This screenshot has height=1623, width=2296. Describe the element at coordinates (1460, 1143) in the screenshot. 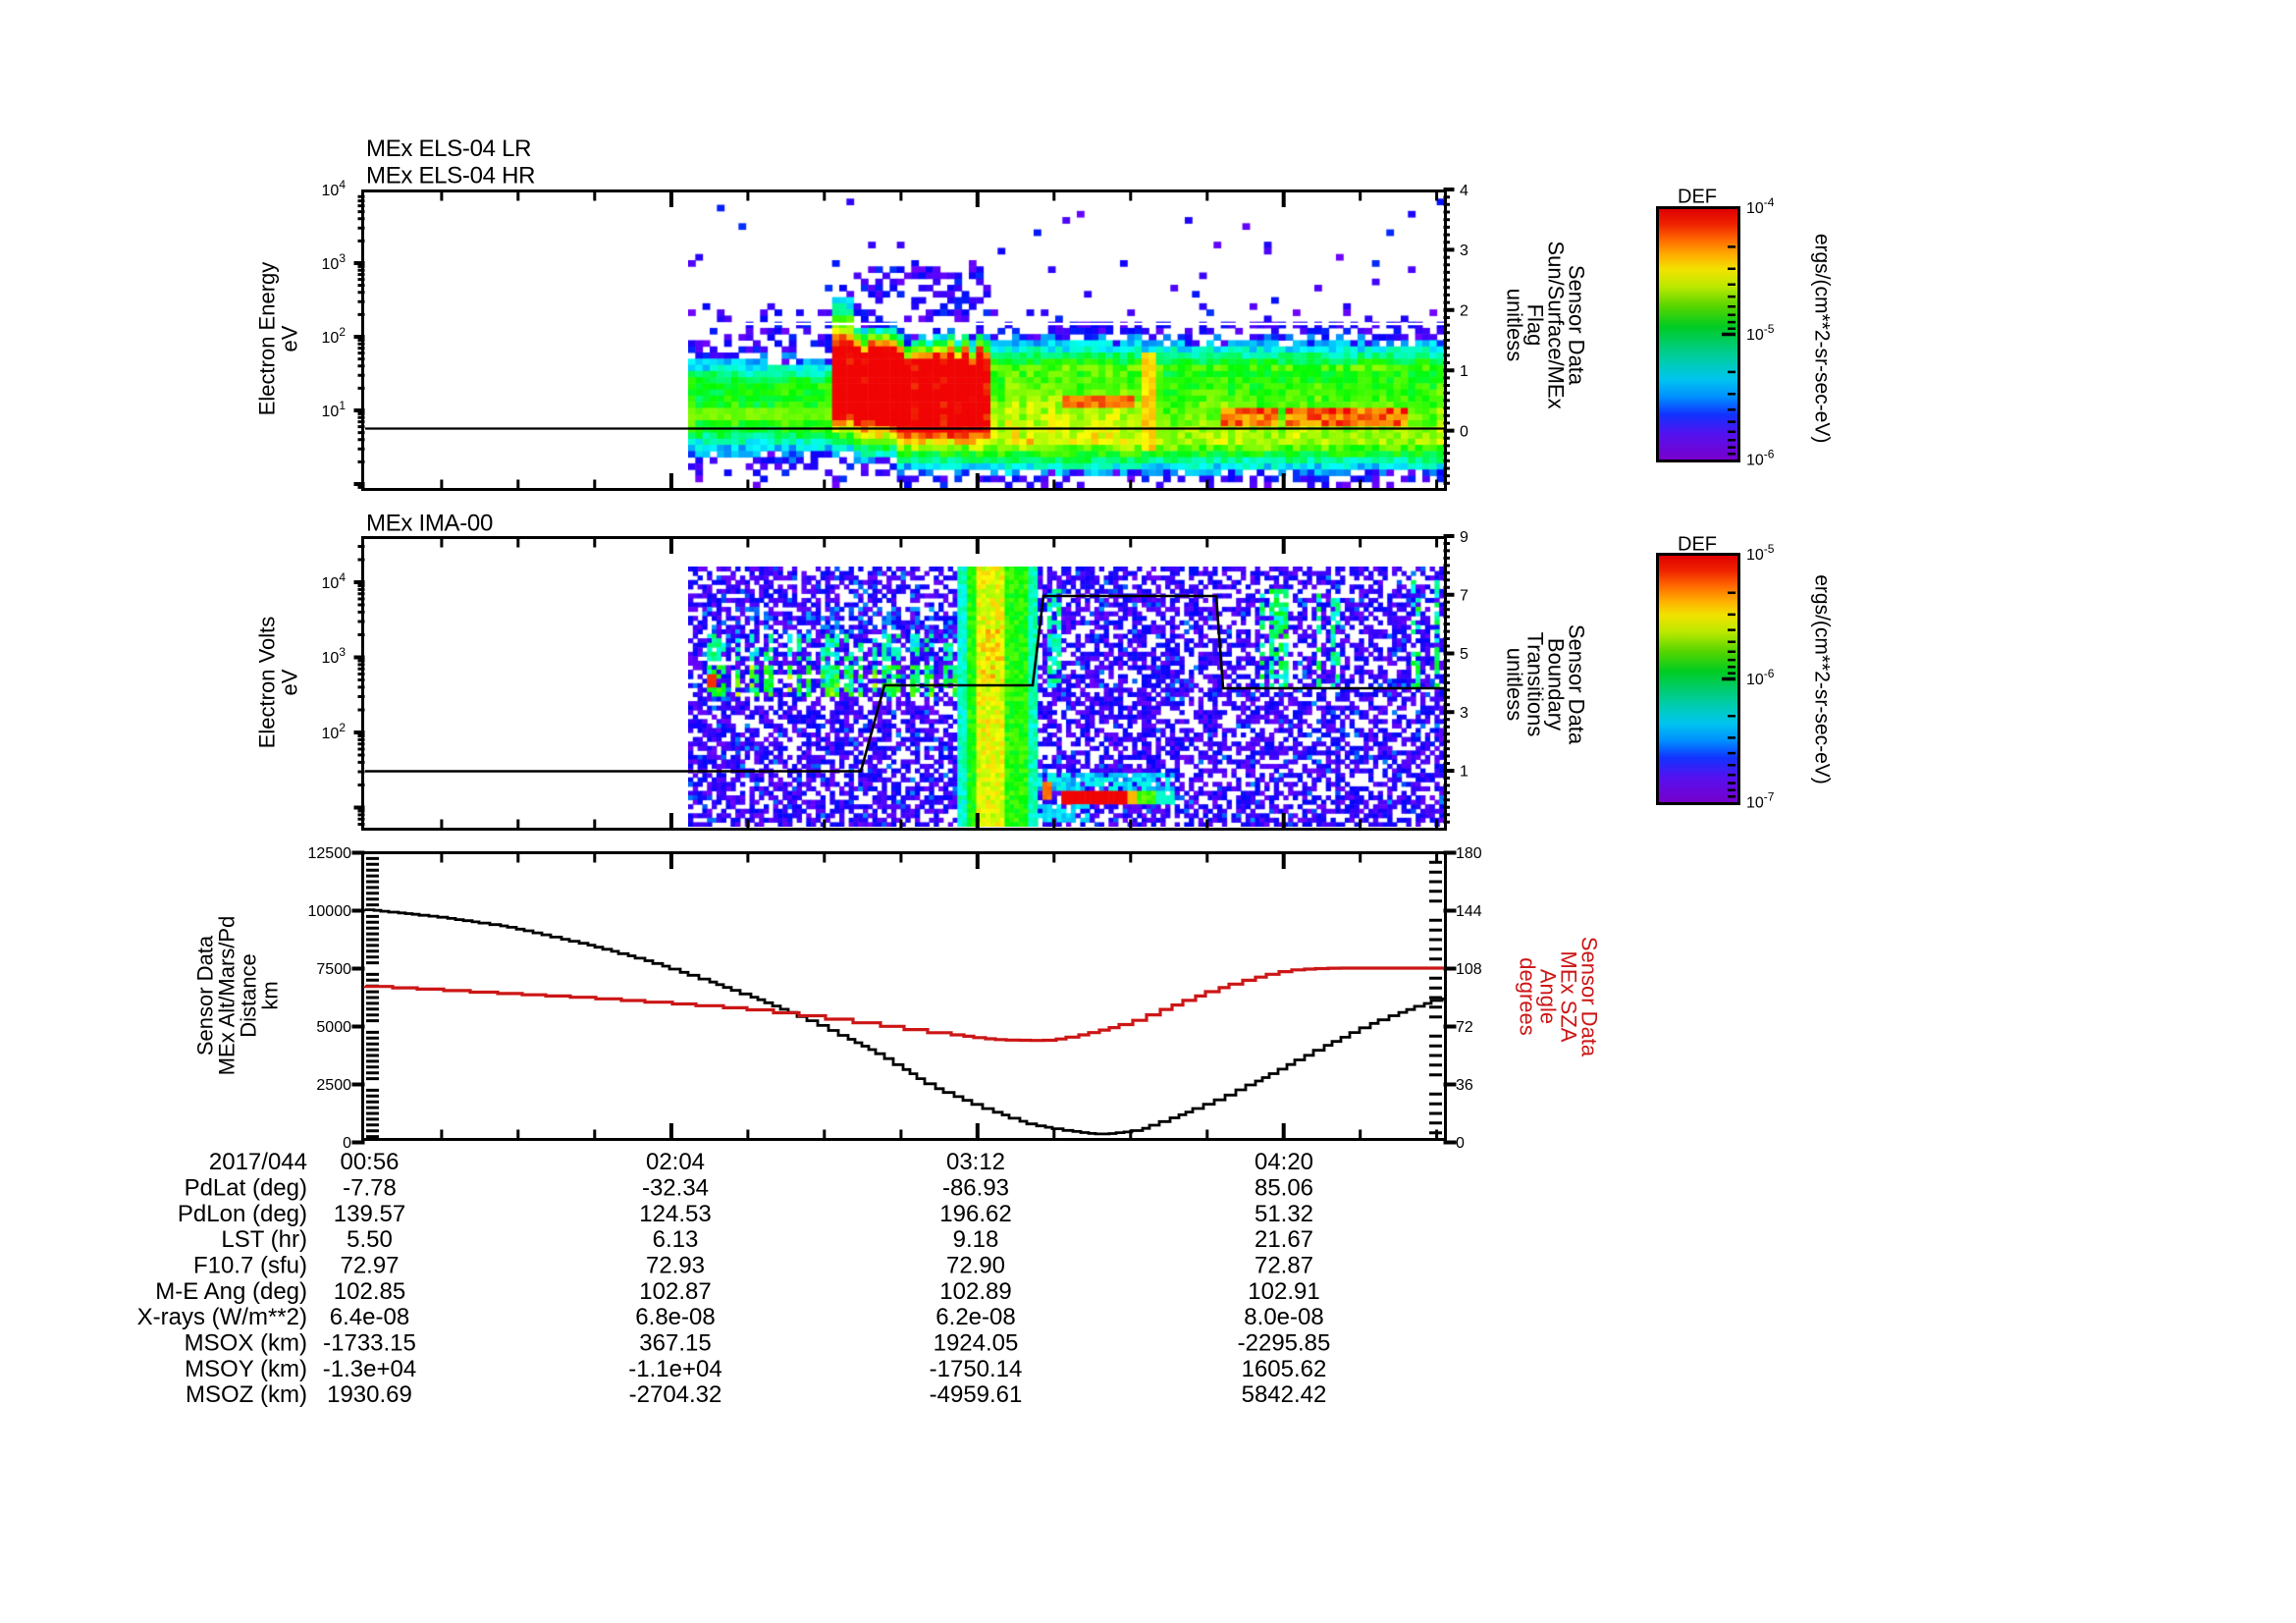

I see `svg-text: 0` at that location.